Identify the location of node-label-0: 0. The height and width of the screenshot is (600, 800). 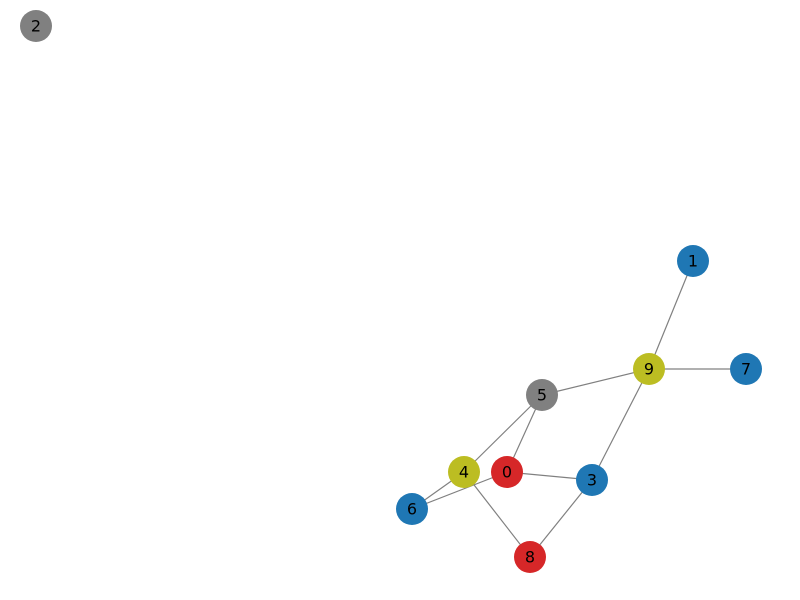
(507, 472).